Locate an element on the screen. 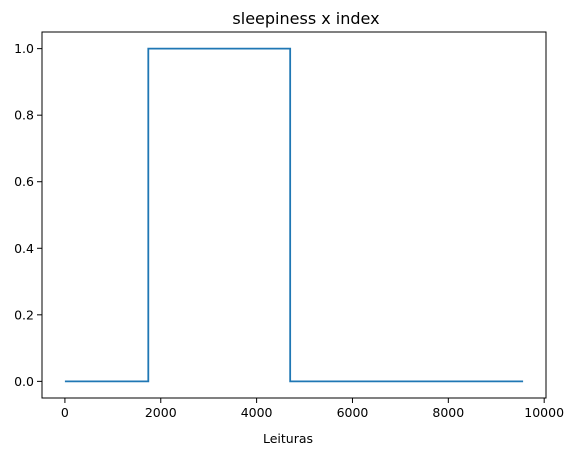 The height and width of the screenshot is (455, 569). y-tick-label: 0.2 is located at coordinates (24, 314).